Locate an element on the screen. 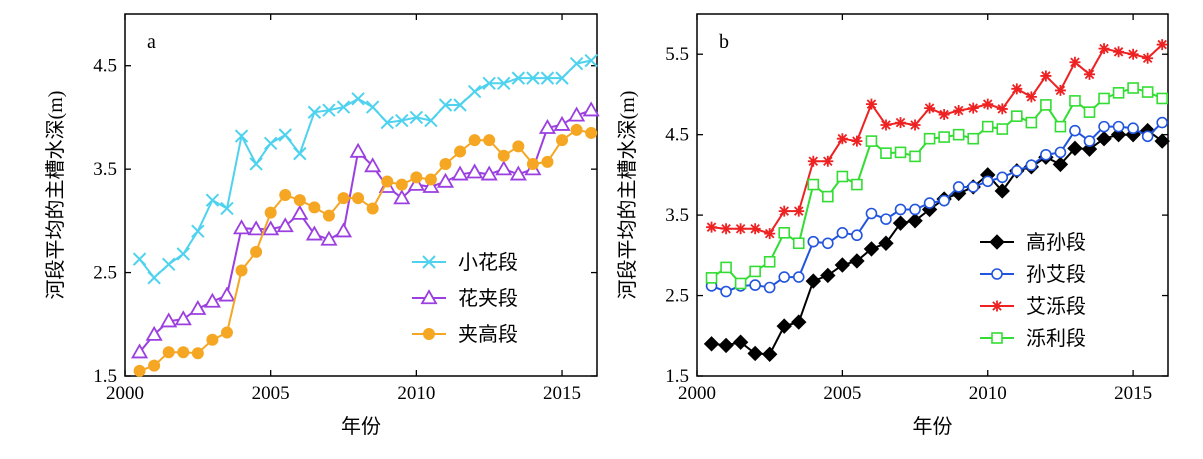 The width and height of the screenshot is (1203, 459). panel-b-x-tick-label: 2000 is located at coordinates (697, 393).